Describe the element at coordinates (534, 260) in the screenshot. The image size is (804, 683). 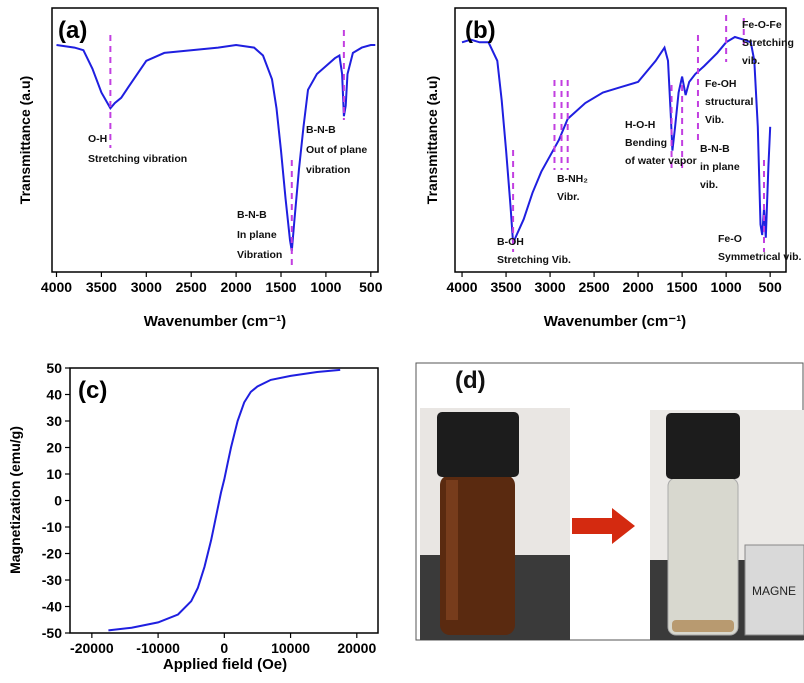
I see `annotation-text: Stretching Vib.` at that location.